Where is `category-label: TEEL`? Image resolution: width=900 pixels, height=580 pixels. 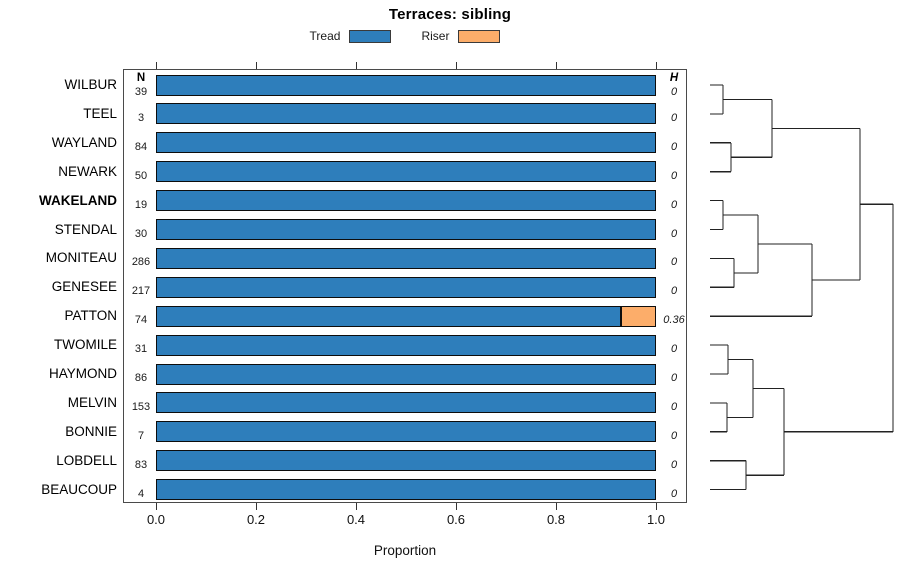 category-label: TEEL is located at coordinates (100, 113).